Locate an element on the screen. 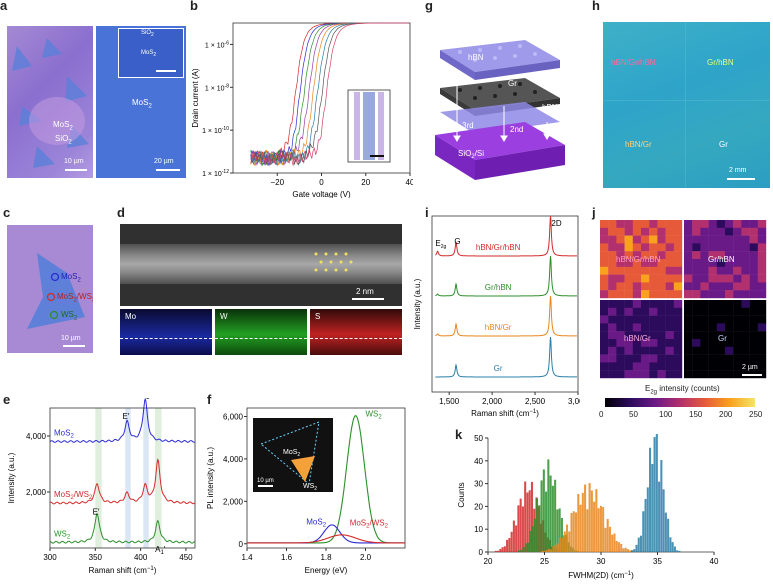  chart-k-ytick-label: 10 is located at coordinates (478, 529).